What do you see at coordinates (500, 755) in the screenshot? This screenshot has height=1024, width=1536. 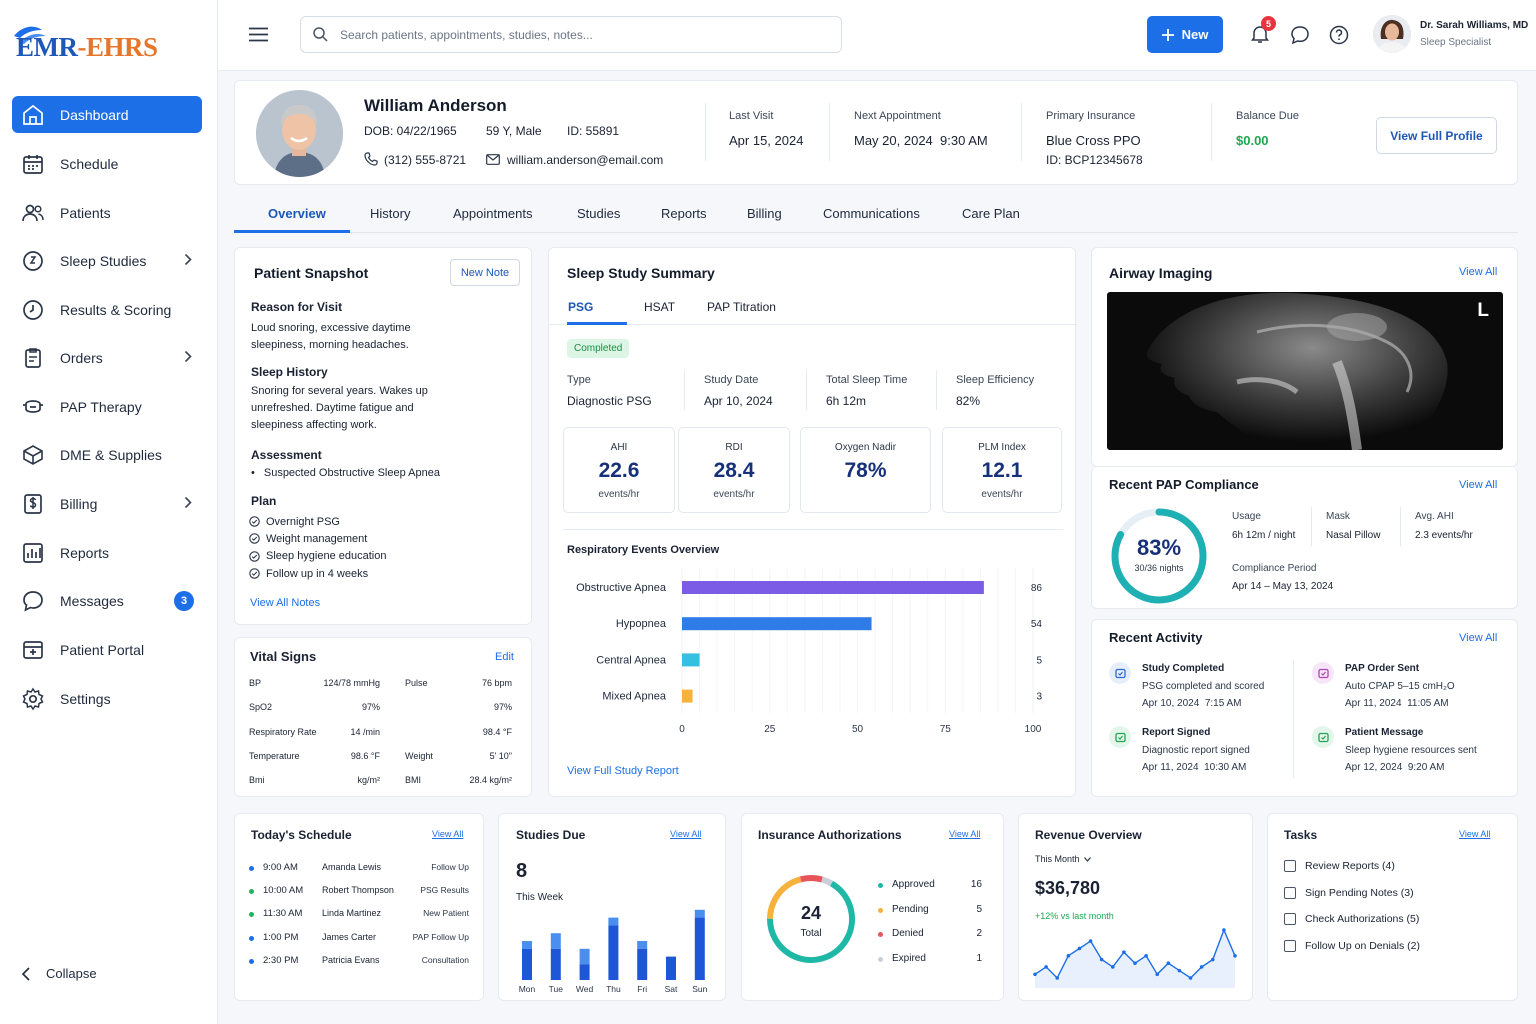 I see `vital-value: 5' 10"` at bounding box center [500, 755].